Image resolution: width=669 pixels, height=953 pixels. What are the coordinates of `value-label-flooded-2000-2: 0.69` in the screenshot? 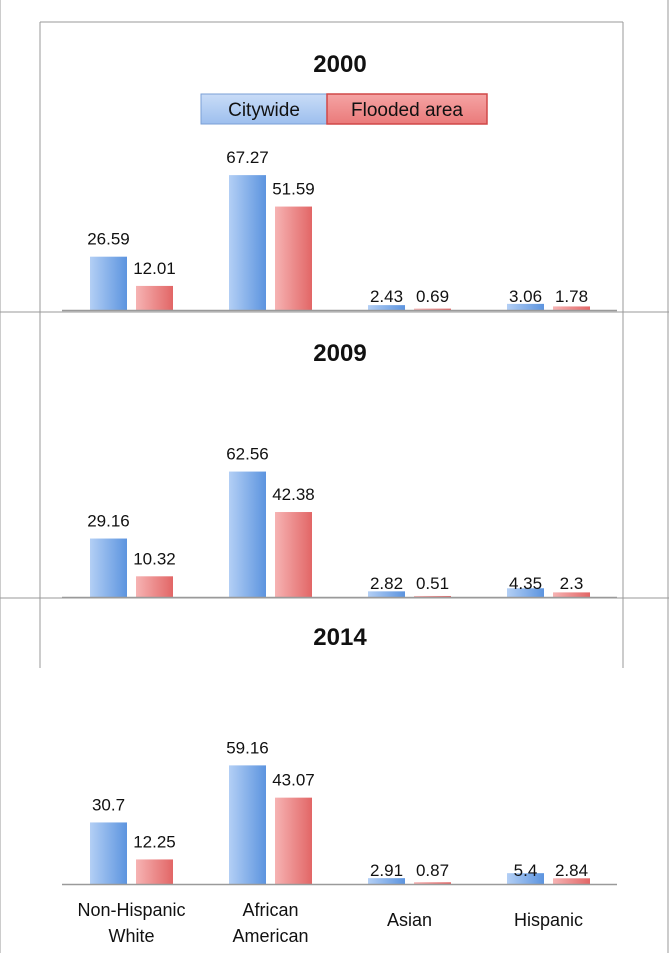 It's located at (432, 296).